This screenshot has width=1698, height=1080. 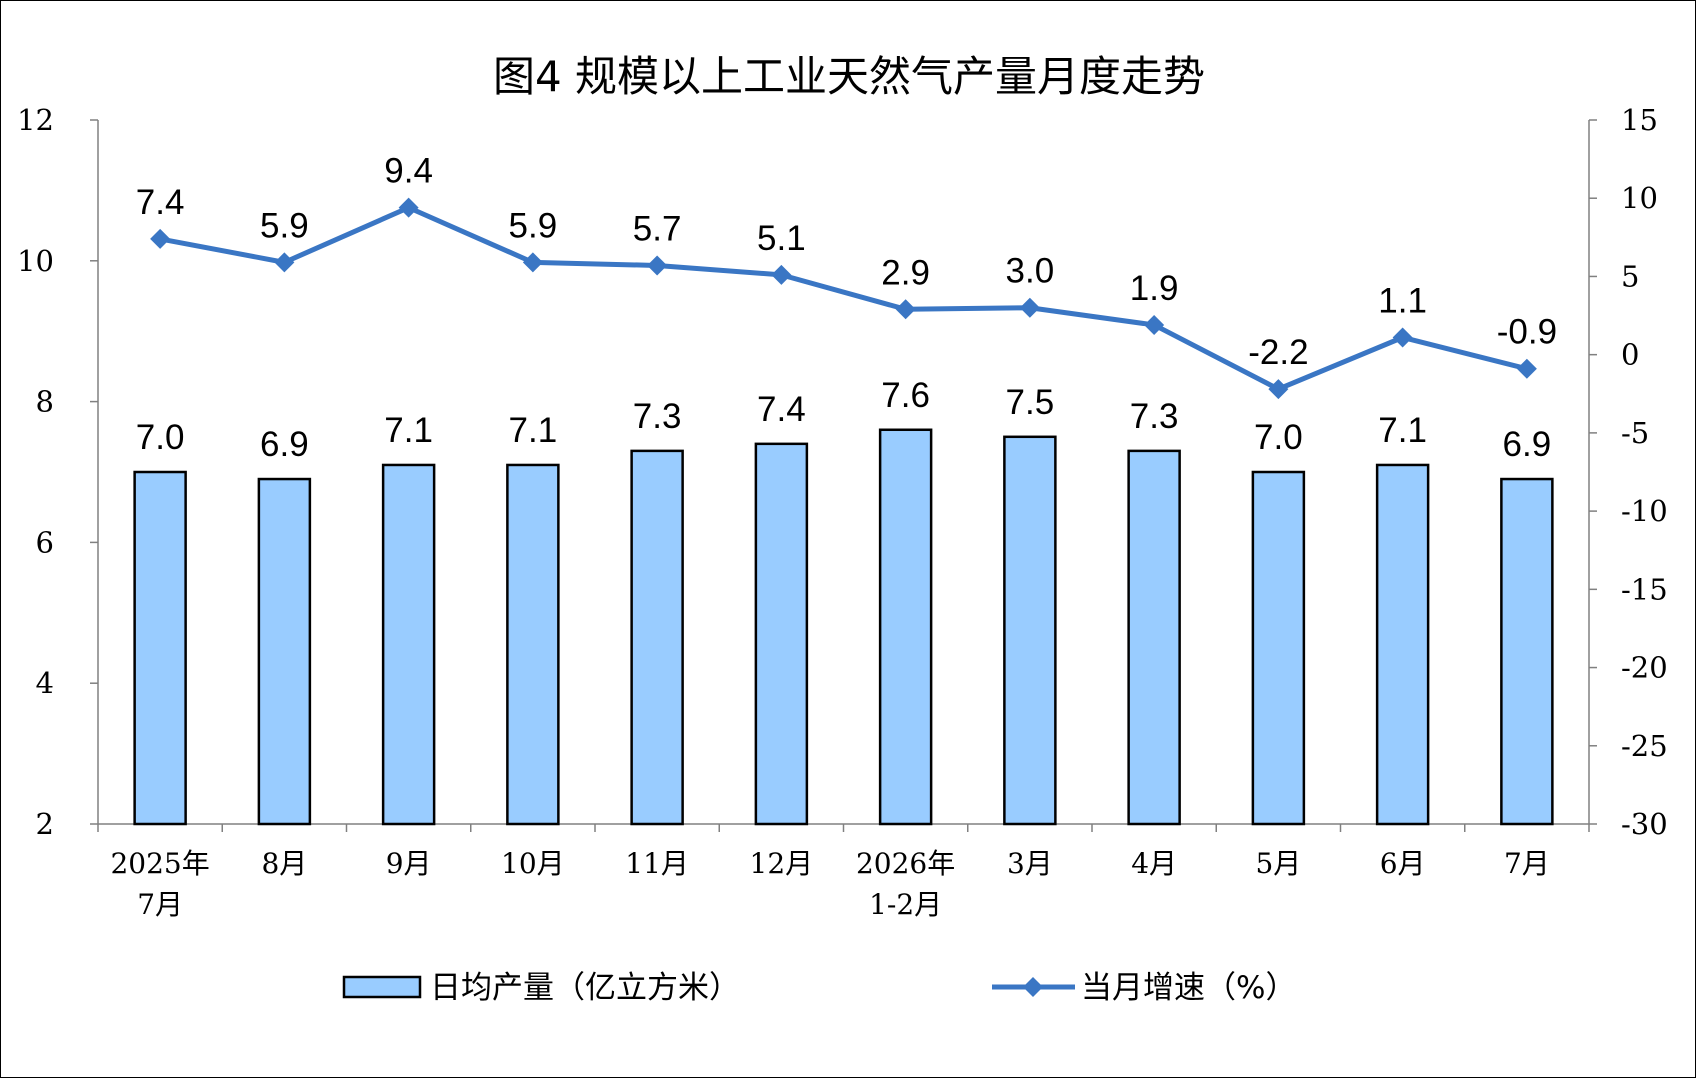 I want to click on x-tick-label: 5月, so click(x=1278, y=863).